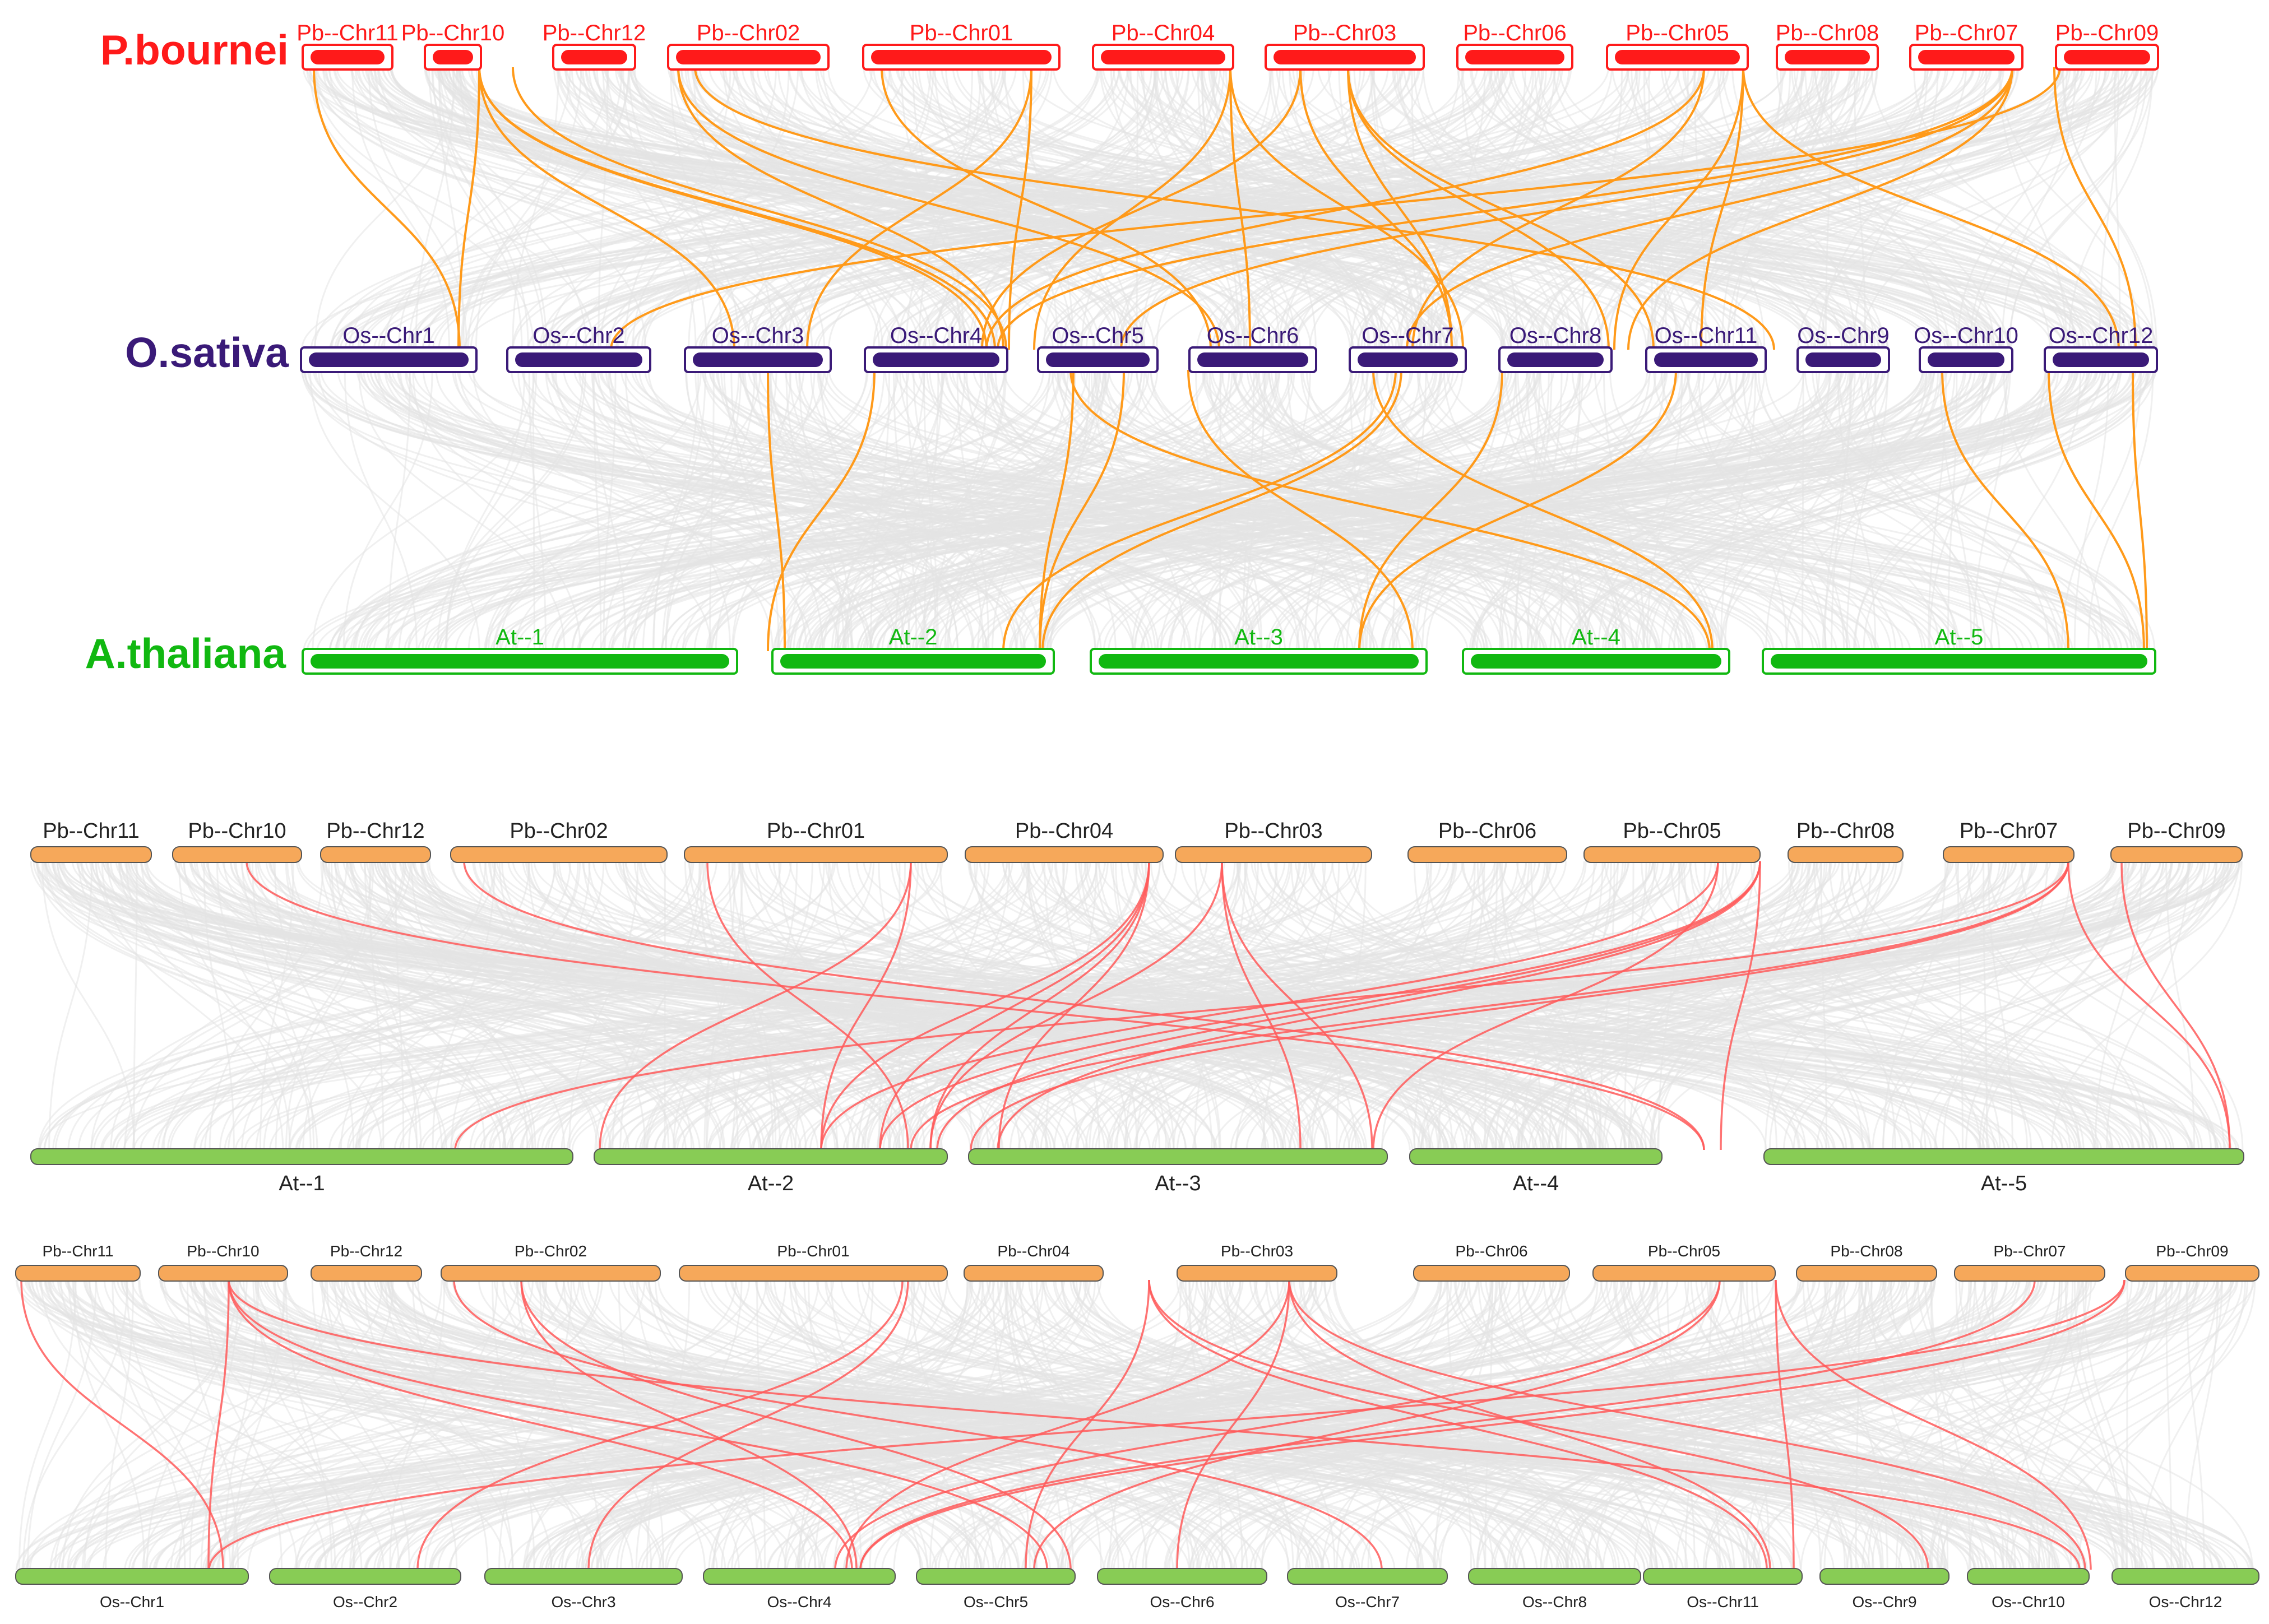  What do you see at coordinates (1959, 637) in the screenshot?
I see `at-chromosome-label: At--5` at bounding box center [1959, 637].